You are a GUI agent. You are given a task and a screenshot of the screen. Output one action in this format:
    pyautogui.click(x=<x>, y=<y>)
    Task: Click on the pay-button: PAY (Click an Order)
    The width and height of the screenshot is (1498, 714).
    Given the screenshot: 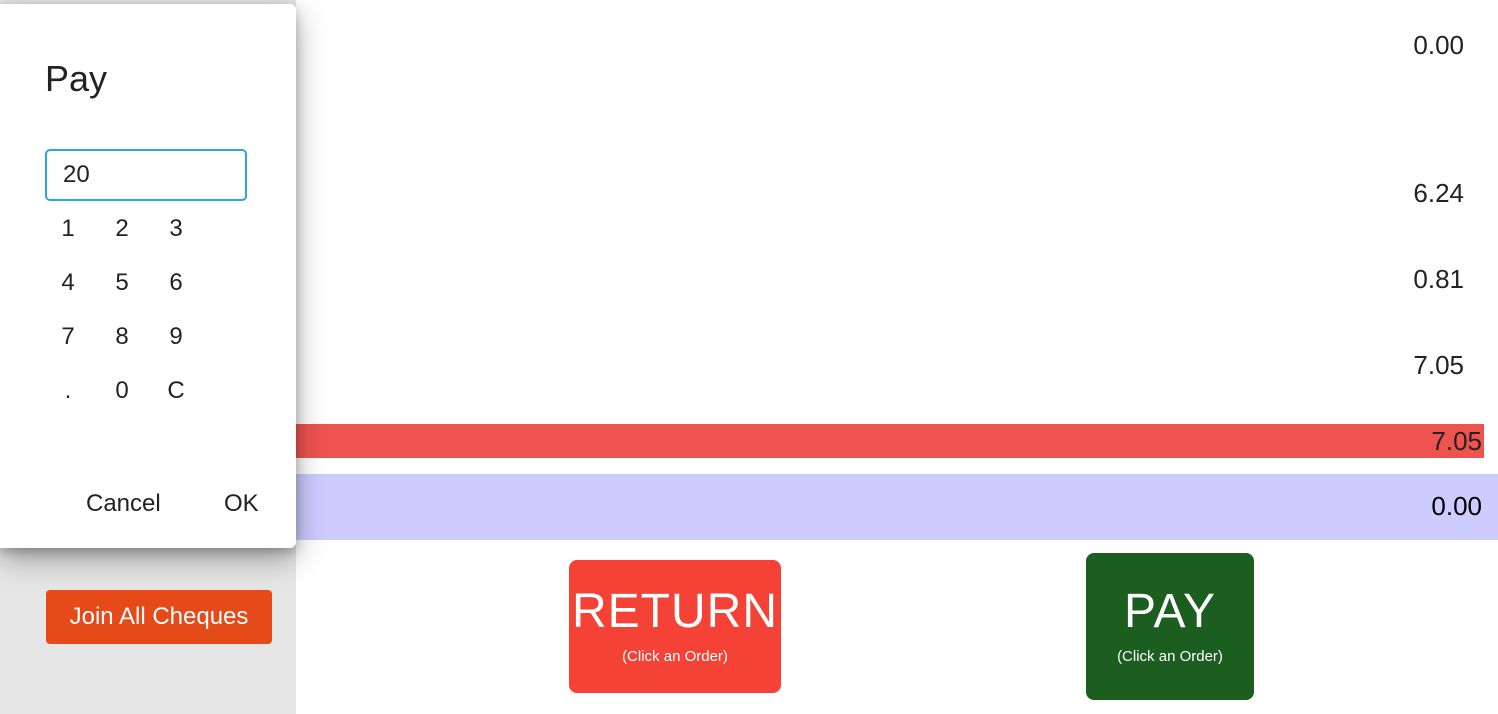 What is the action you would take?
    pyautogui.click(x=1170, y=626)
    